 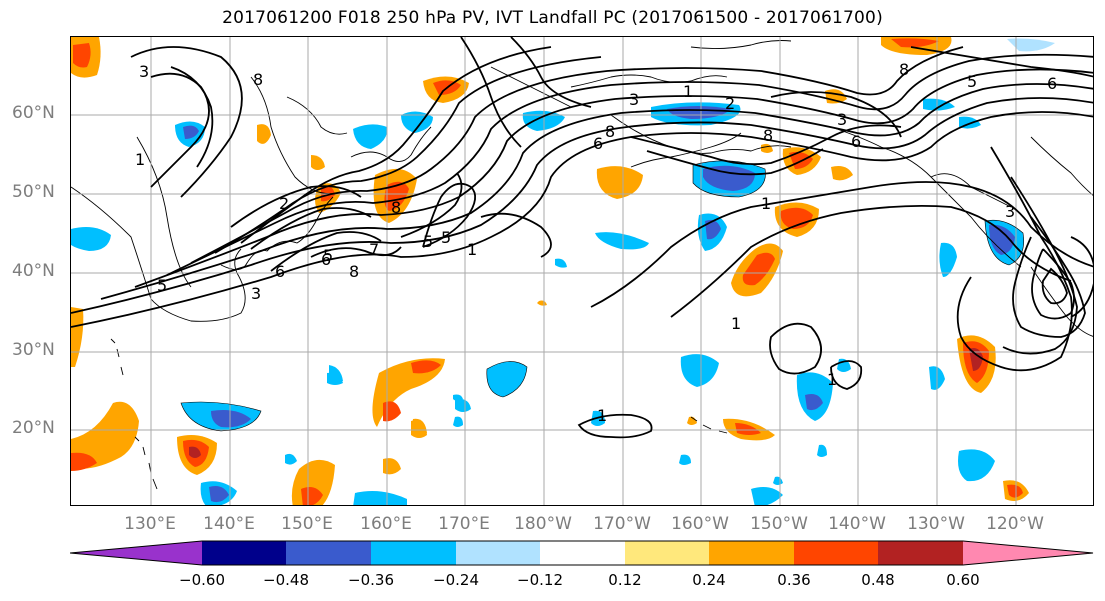 What do you see at coordinates (857, 524) in the screenshot?
I see `lon-label-140w: 140°W` at bounding box center [857, 524].